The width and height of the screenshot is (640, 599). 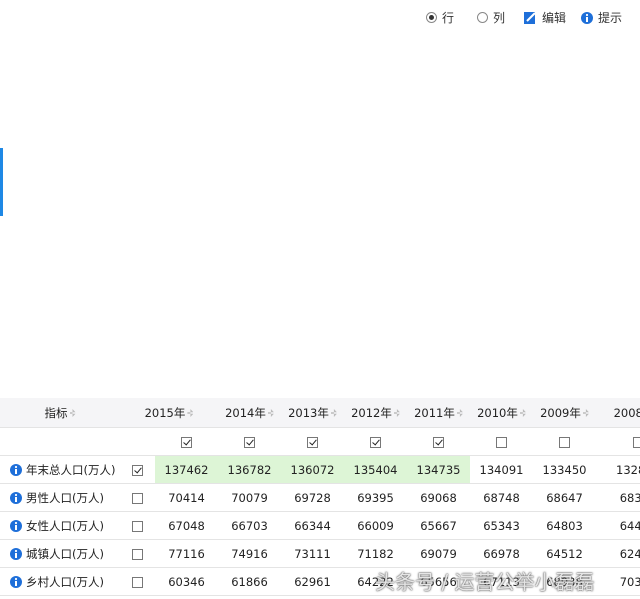 I want to click on header-text: 2013年, so click(x=308, y=412).